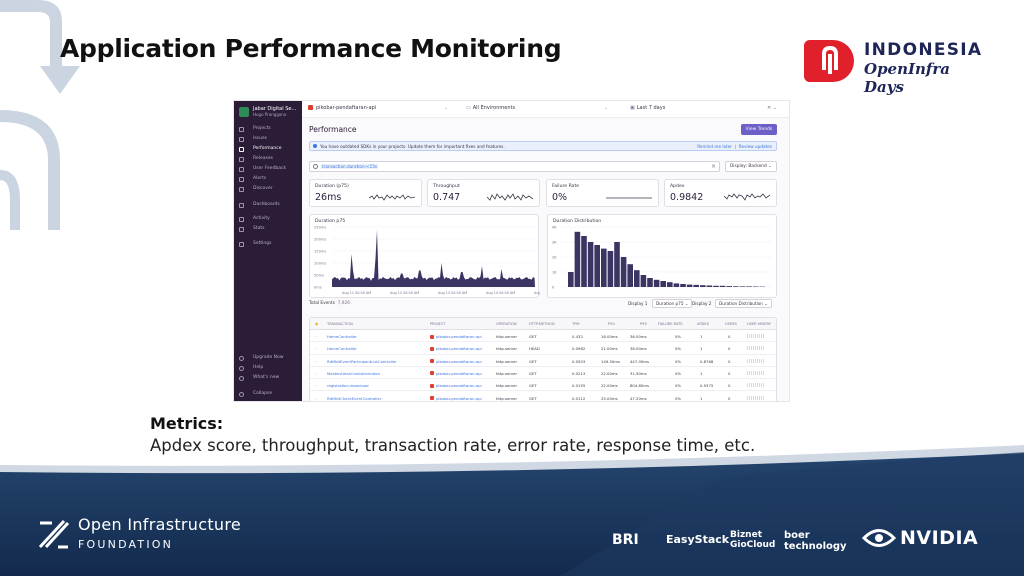 The width and height of the screenshot is (1024, 576). I want to click on sidebar-item-discover: Discover, so click(269, 190).